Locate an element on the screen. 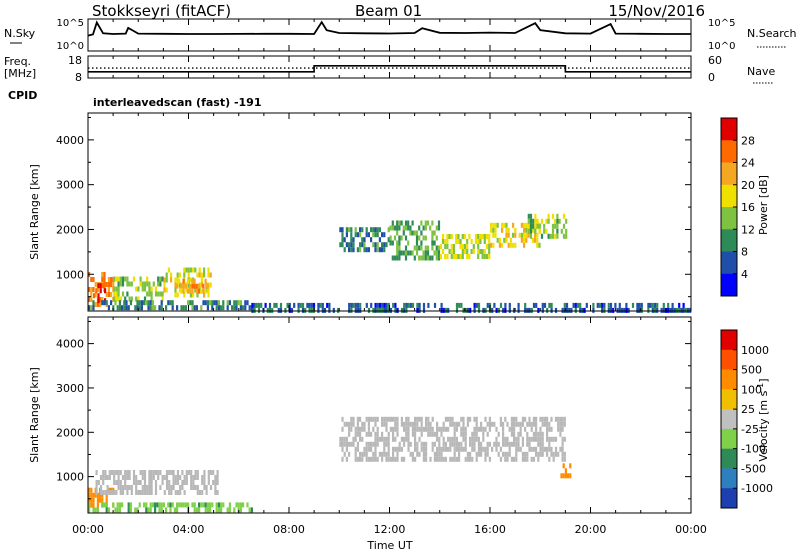  colorbar-tick-label: 24 is located at coordinates (748, 163).